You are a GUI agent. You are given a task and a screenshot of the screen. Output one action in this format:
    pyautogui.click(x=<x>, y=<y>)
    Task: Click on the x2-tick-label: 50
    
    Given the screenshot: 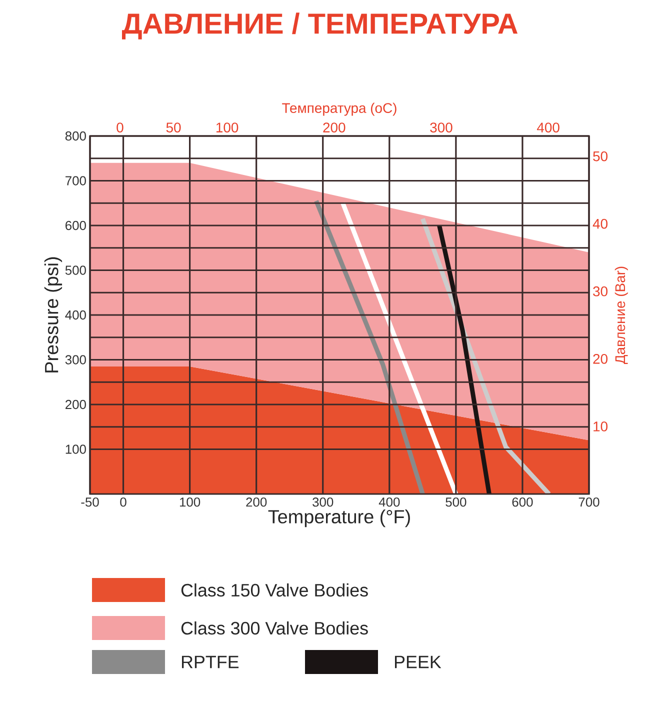 What is the action you would take?
    pyautogui.click(x=173, y=127)
    